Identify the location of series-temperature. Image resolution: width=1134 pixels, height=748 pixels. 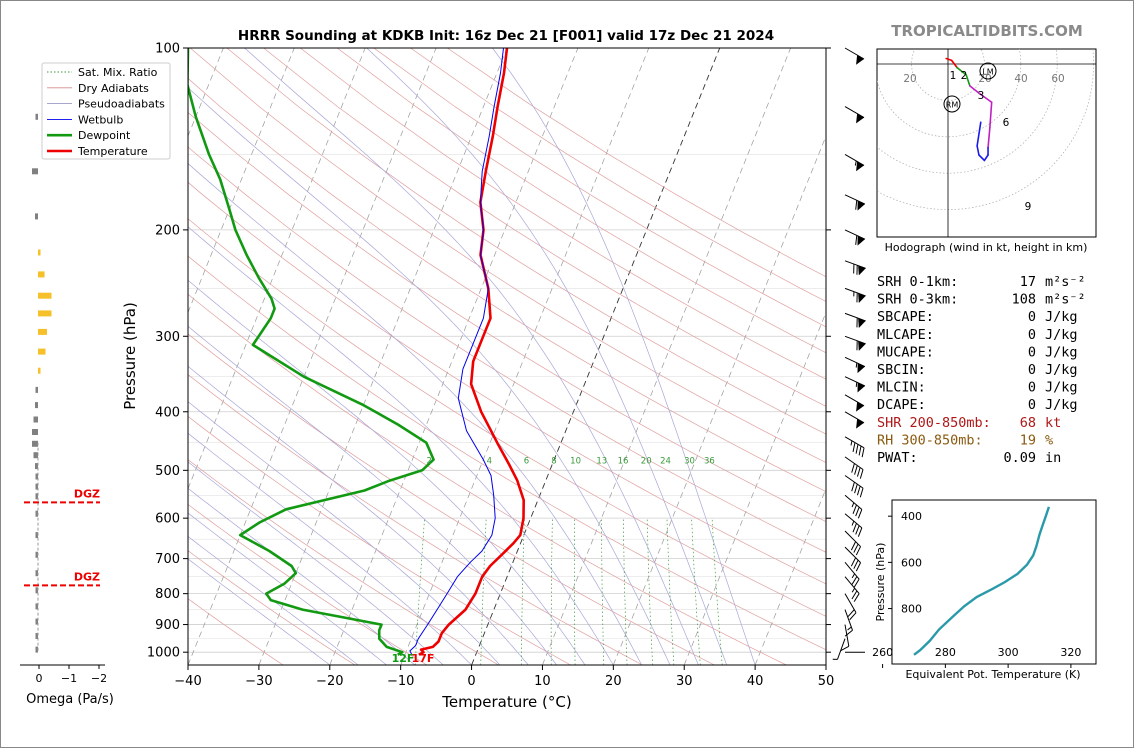
(471, 352).